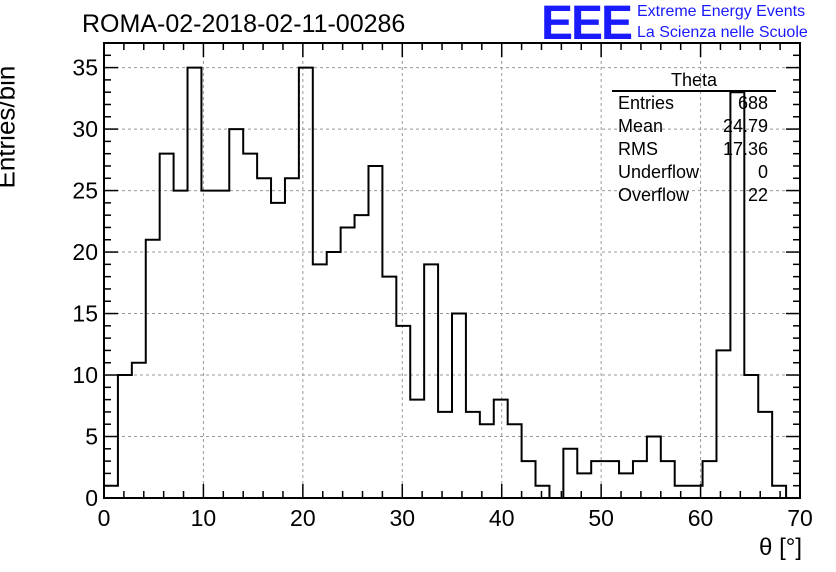 This screenshot has height=572, width=836. I want to click on stats-label: Entries, so click(646, 103).